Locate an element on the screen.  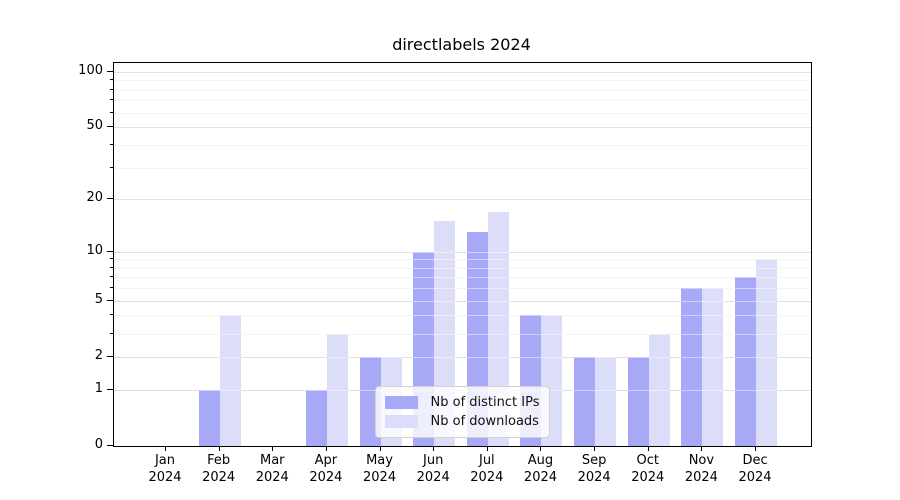
bar-nb-of-downloads-dec is located at coordinates (767, 352).